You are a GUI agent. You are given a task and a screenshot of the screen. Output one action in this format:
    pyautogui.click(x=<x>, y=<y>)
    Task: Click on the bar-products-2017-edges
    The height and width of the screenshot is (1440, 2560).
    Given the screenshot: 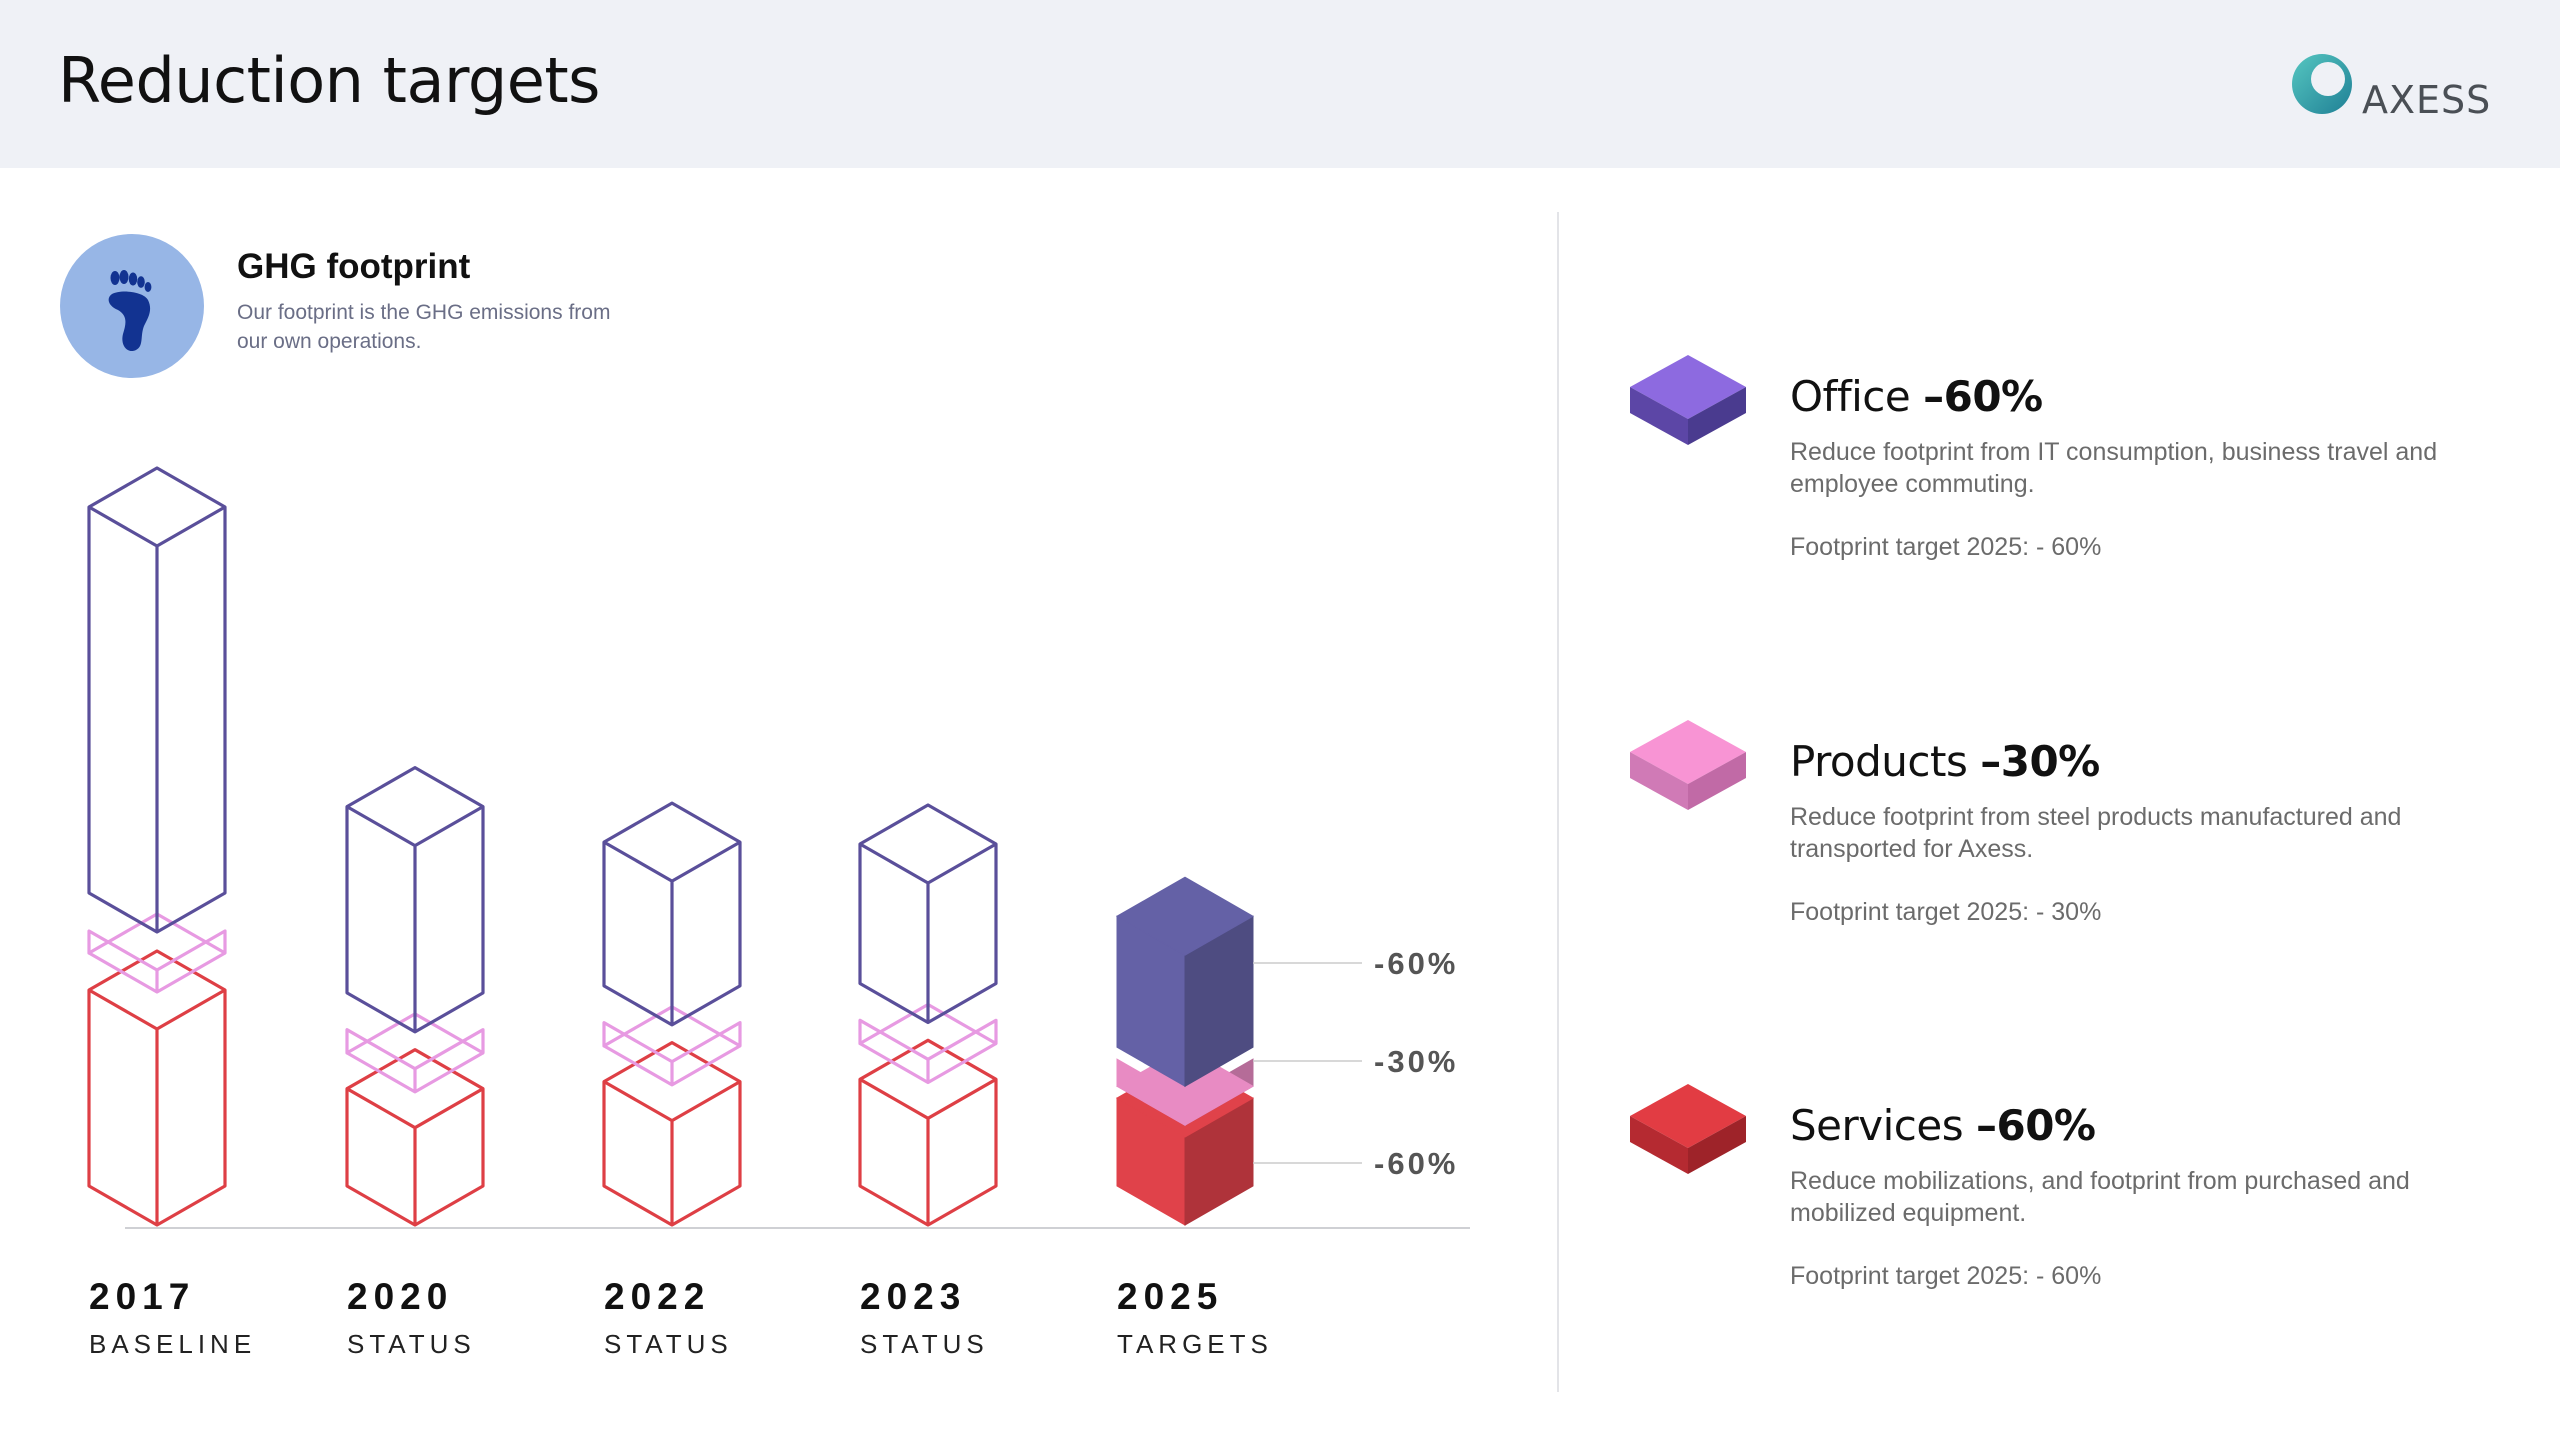 What is the action you would take?
    pyautogui.click(x=157, y=972)
    